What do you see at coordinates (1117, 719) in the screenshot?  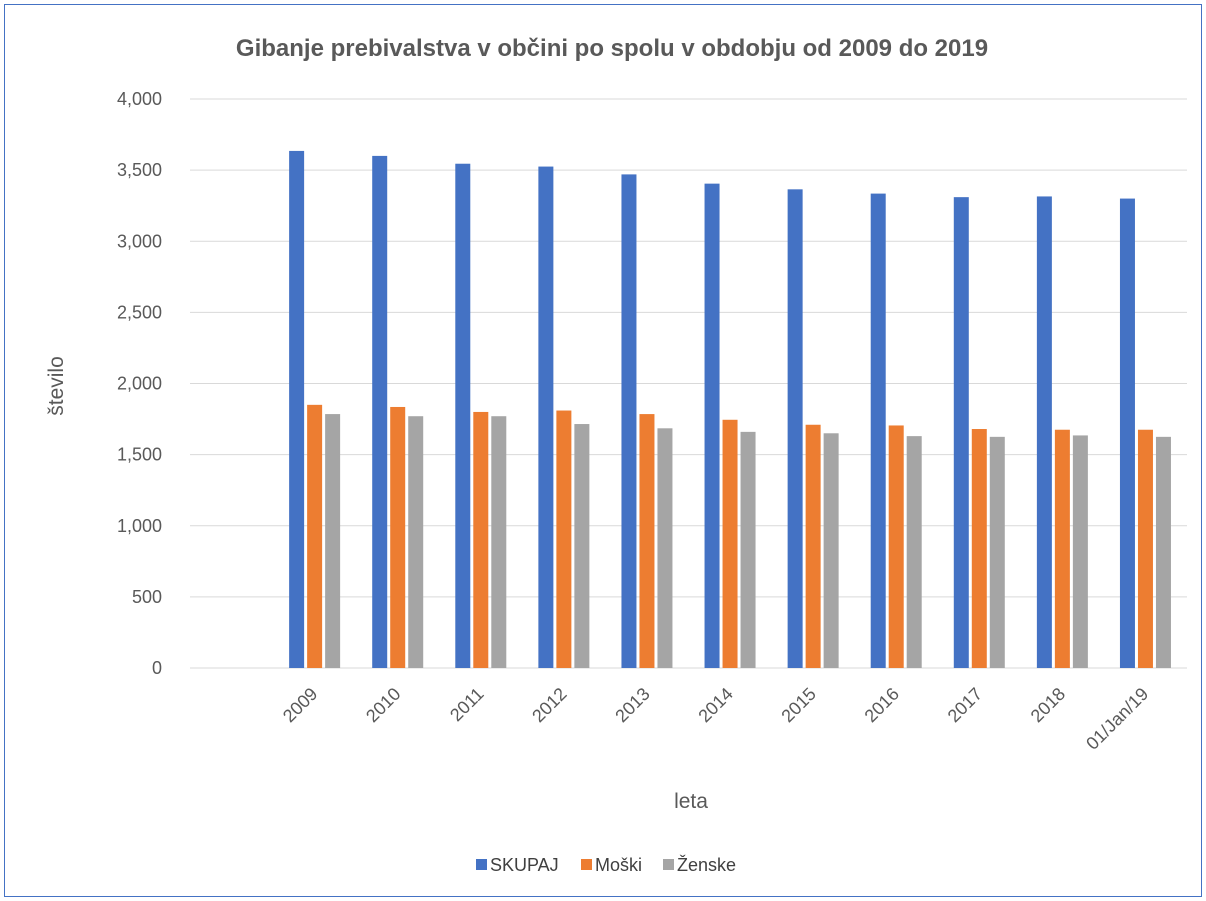 I see `x-tick-label: 01/Jan/19` at bounding box center [1117, 719].